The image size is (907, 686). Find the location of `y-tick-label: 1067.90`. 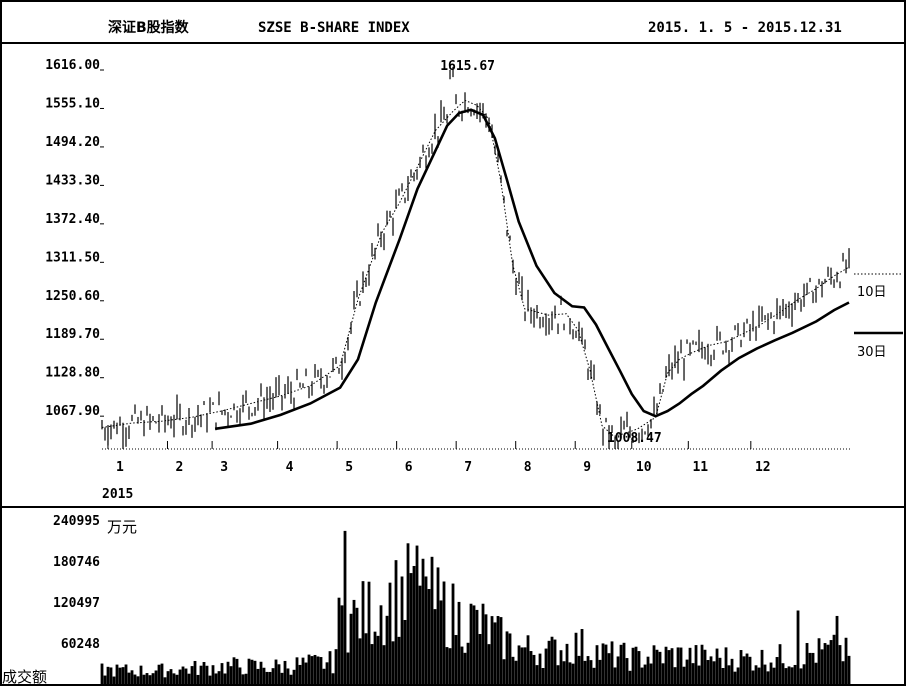

y-tick-label: 1067.90 is located at coordinates (72, 411).